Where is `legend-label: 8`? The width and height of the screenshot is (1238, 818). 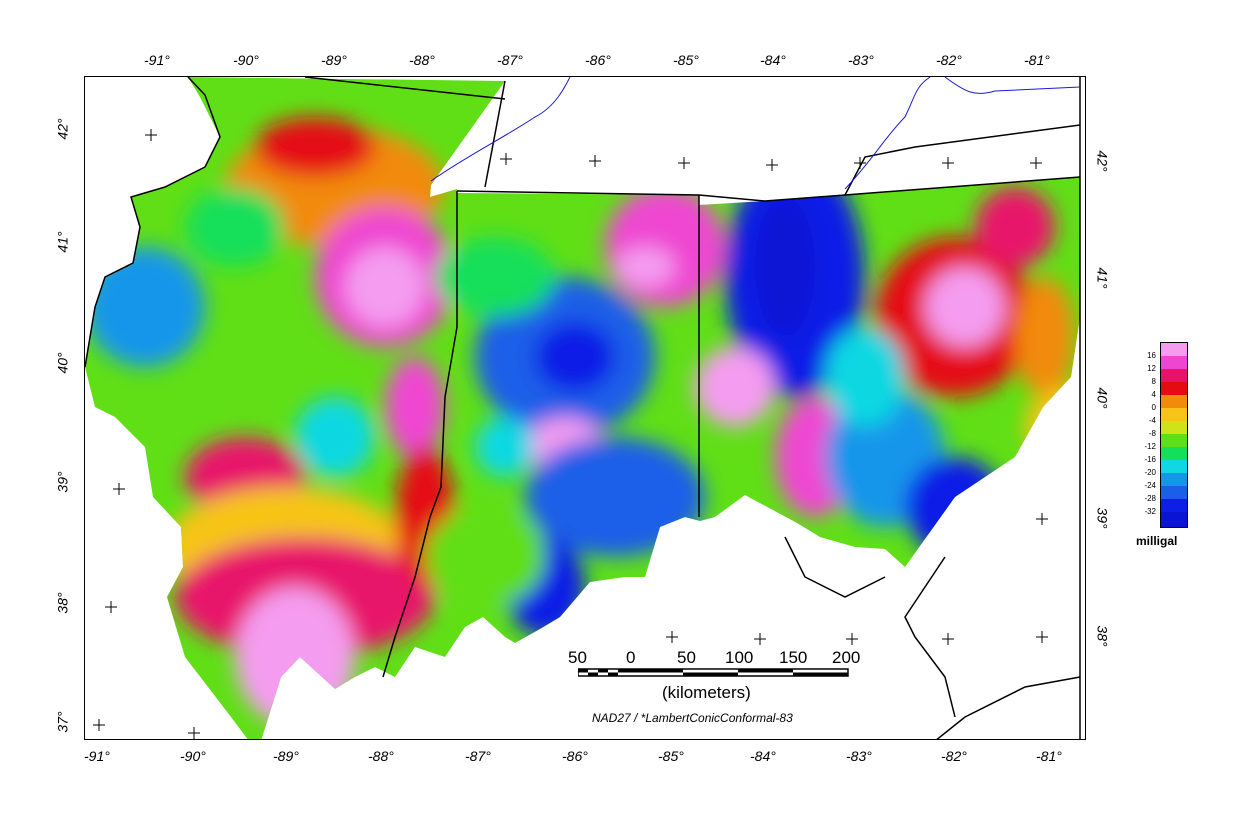
legend-label: 8 is located at coordinates (1153, 381).